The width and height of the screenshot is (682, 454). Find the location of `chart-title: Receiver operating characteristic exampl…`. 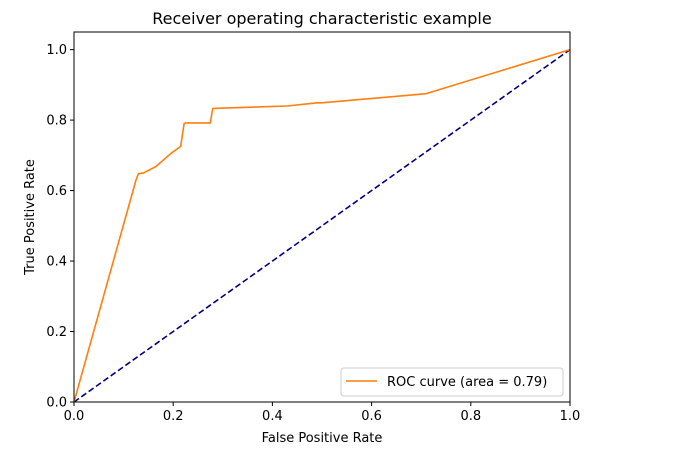

chart-title: Receiver operating characteristic exampl… is located at coordinates (321, 18).